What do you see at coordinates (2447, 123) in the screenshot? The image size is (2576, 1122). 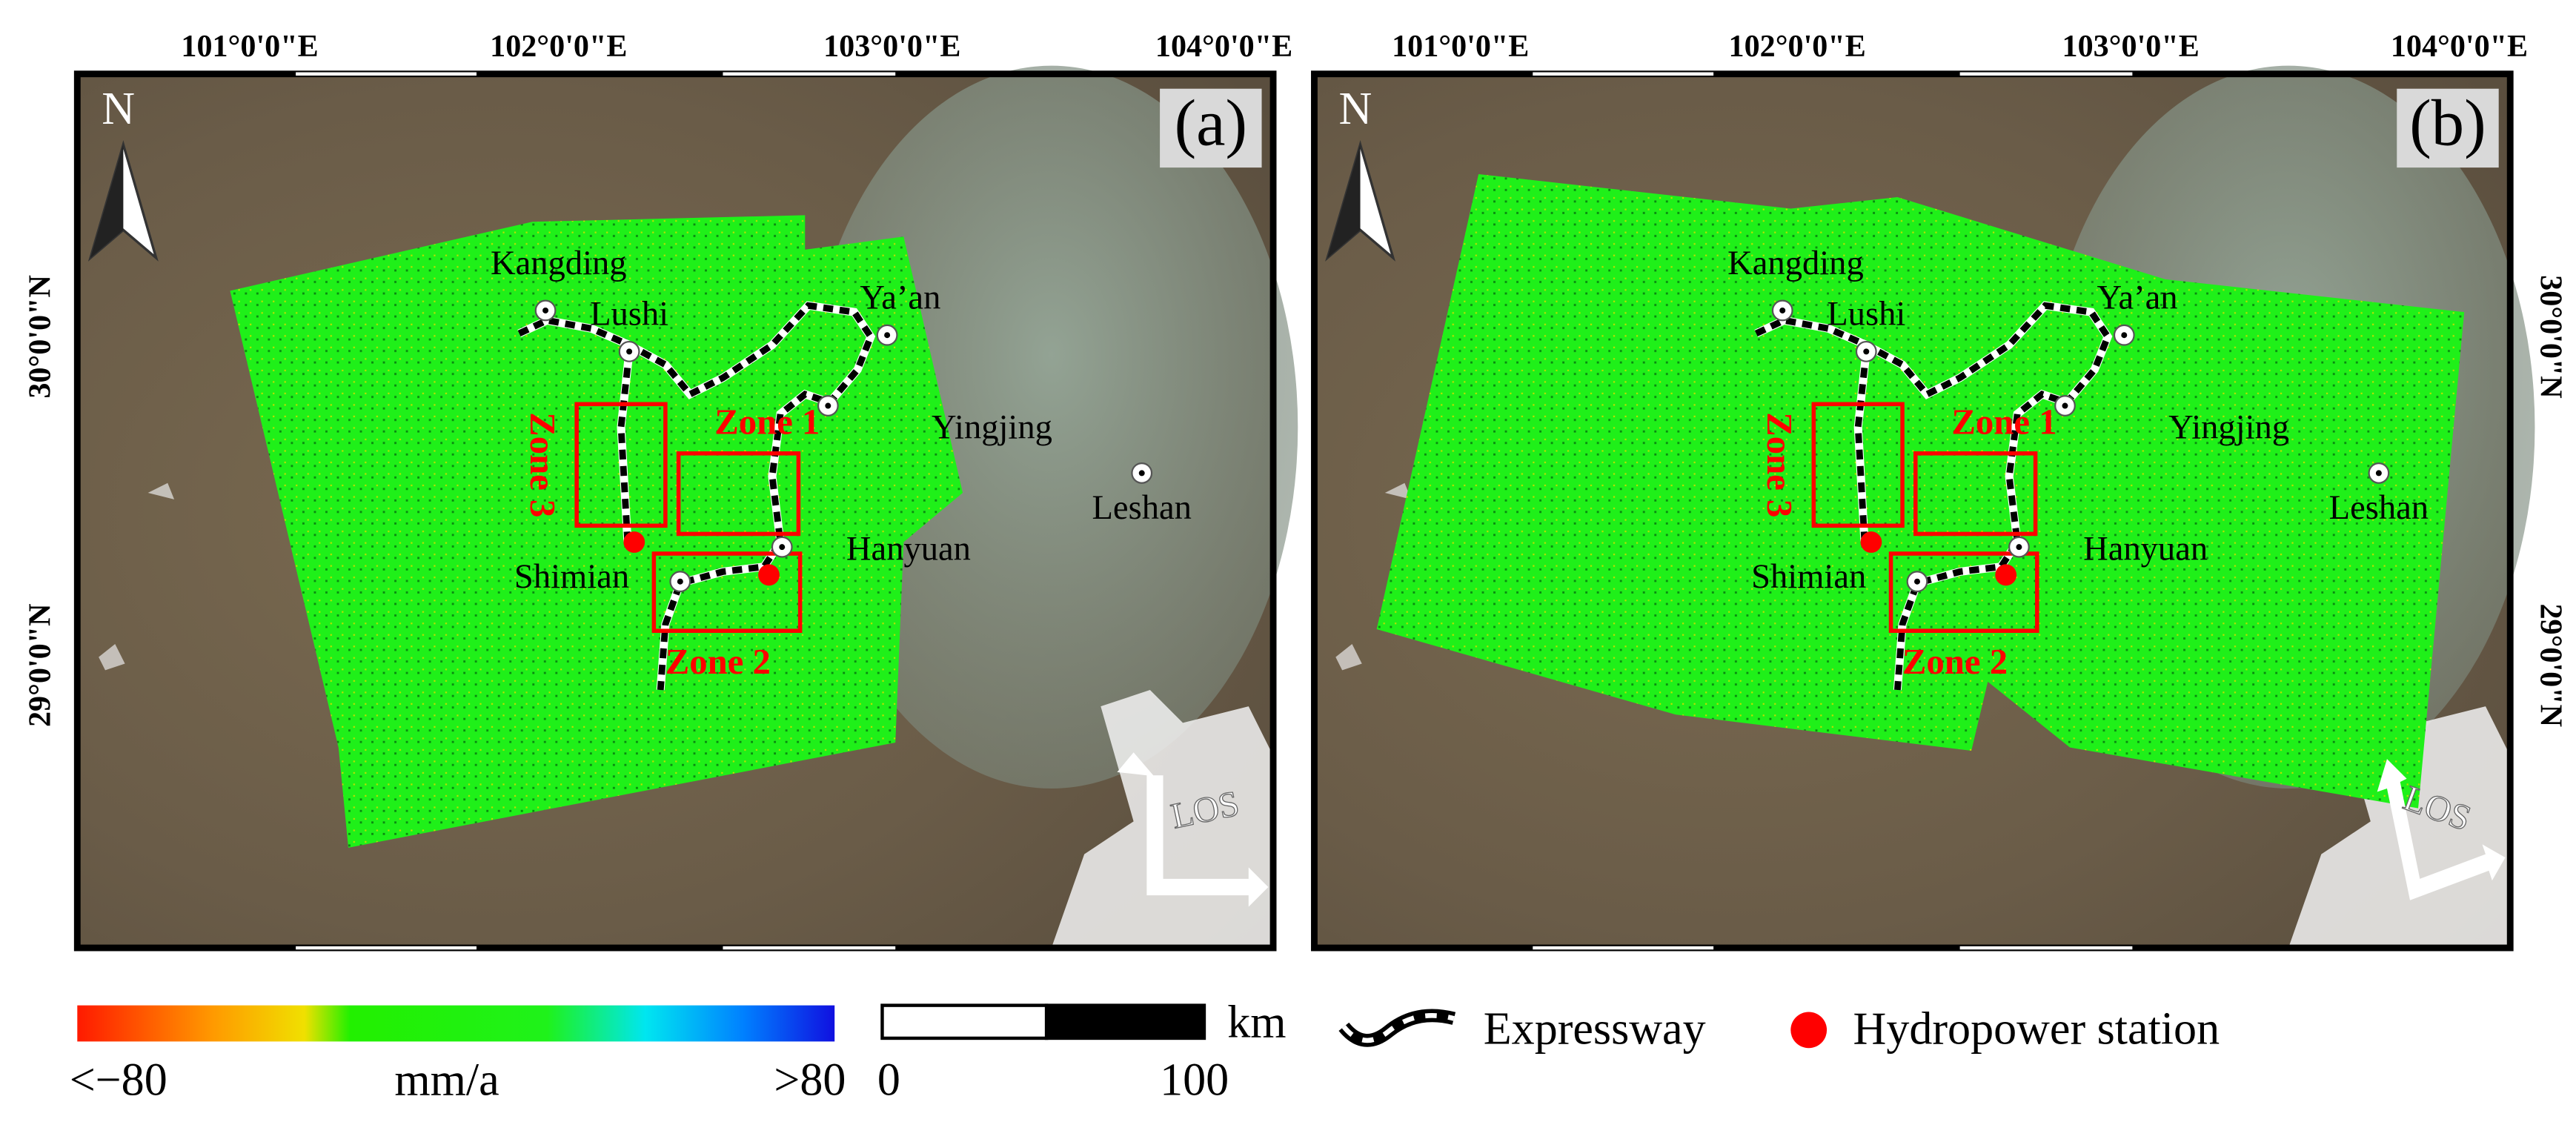 I see `panel-label: (b)` at bounding box center [2447, 123].